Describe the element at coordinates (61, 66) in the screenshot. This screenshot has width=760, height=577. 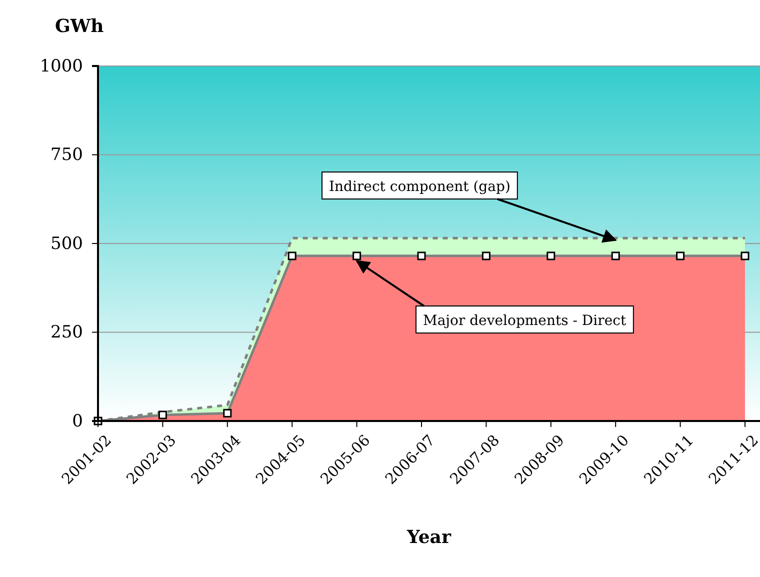
I see `y-tick-label: 1000` at that location.